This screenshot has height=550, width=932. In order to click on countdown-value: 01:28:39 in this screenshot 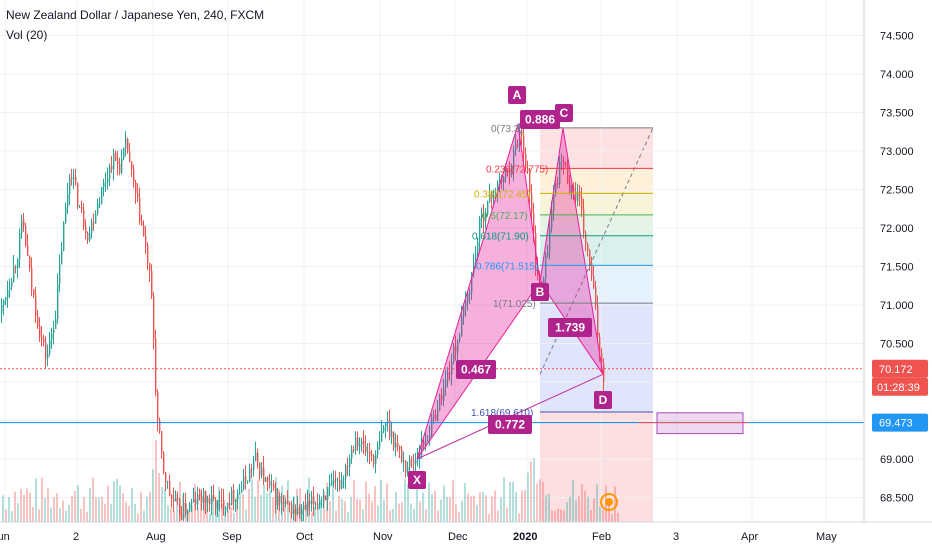, I will do `click(898, 388)`.